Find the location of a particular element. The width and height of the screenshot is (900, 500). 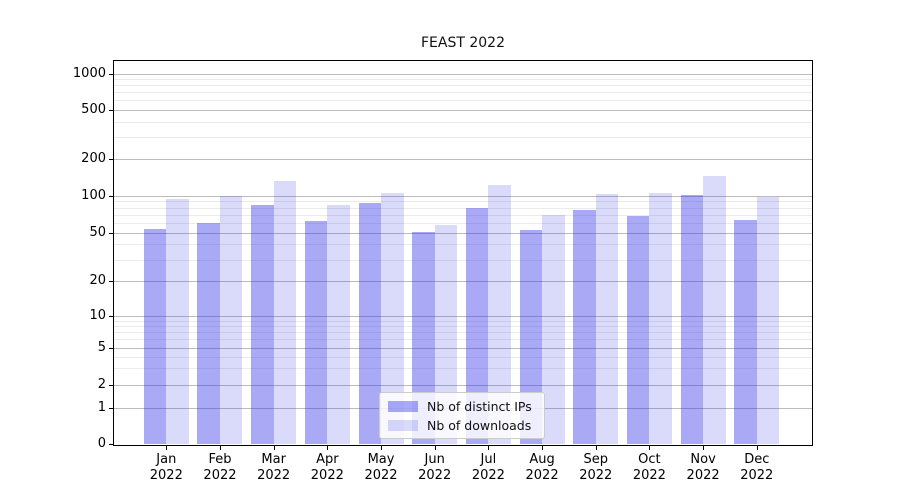

legend-patch-distinct-ips-icon is located at coordinates (403, 406).